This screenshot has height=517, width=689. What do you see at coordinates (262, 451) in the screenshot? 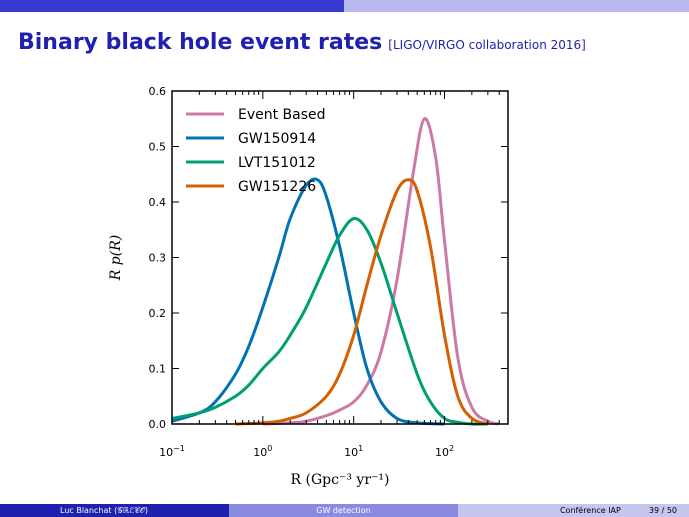
I see `x-tick-label: 10⁰` at bounding box center [262, 451].